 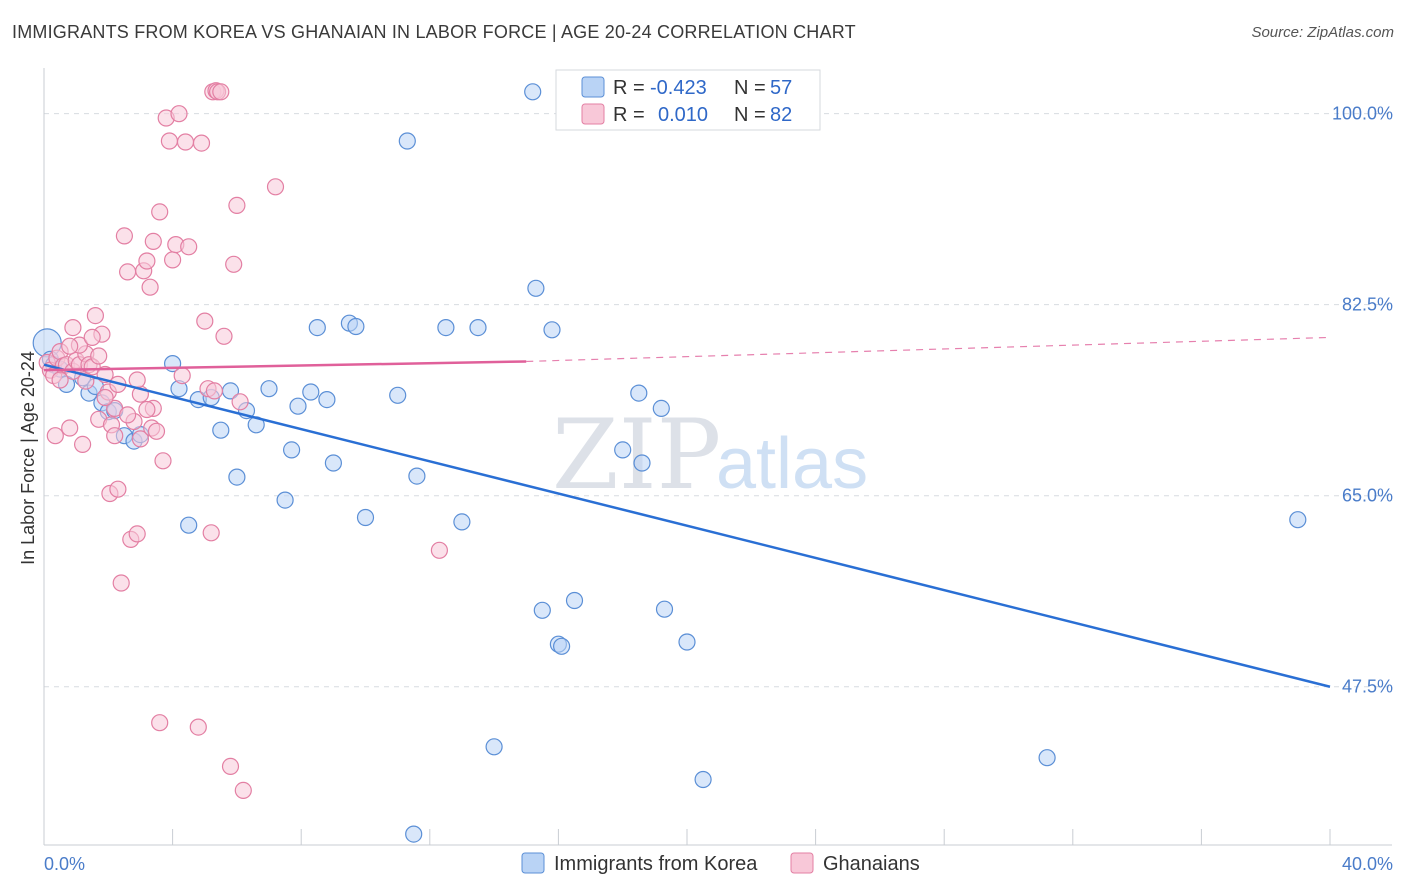 I want to click on legend-korea-n-value: 57, so click(x=781, y=88).